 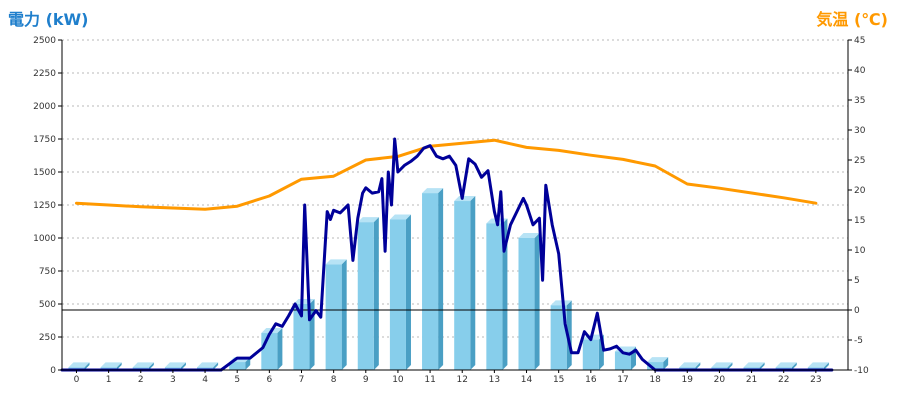 What do you see at coordinates (859, 41) in the screenshot?
I see `right-tick-label: 45` at bounding box center [859, 41].